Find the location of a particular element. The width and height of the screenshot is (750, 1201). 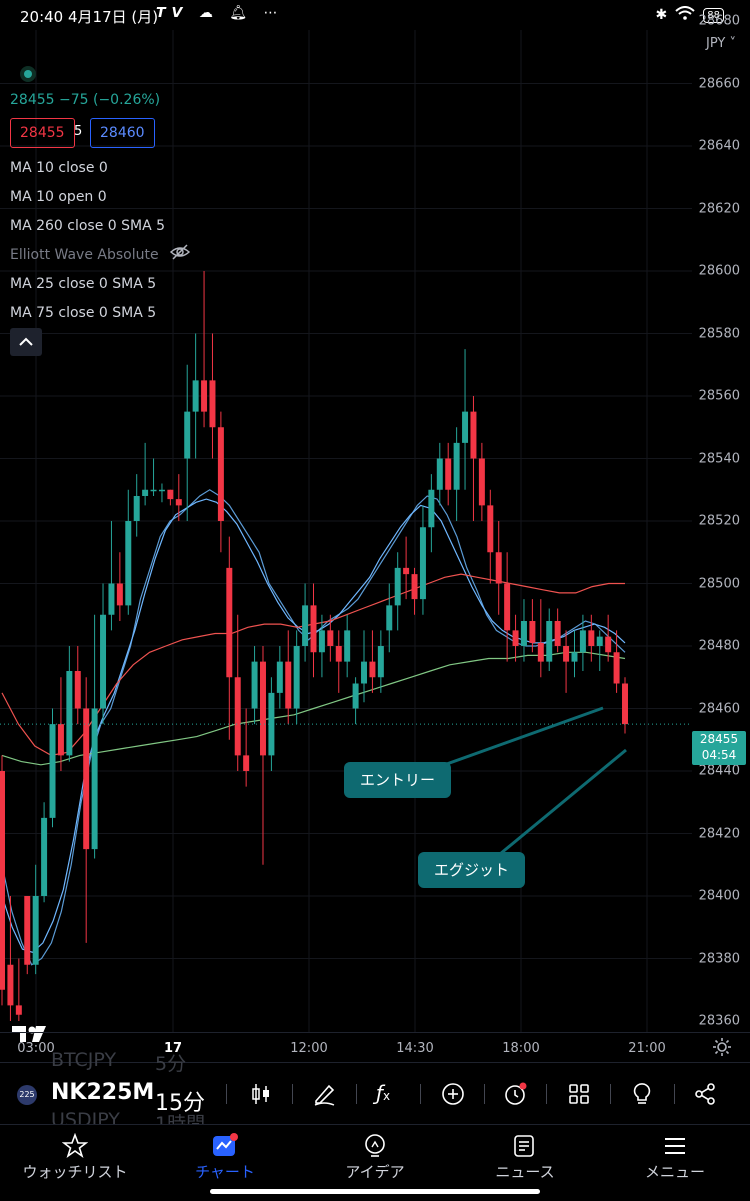

alarm-clock-icon is located at coordinates (515, 1094).